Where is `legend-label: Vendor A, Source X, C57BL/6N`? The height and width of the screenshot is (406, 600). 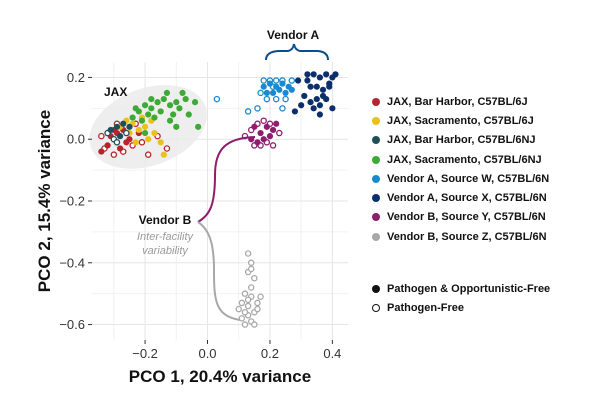 legend-label: Vendor A, Source X, C57BL/6N is located at coordinates (467, 198).